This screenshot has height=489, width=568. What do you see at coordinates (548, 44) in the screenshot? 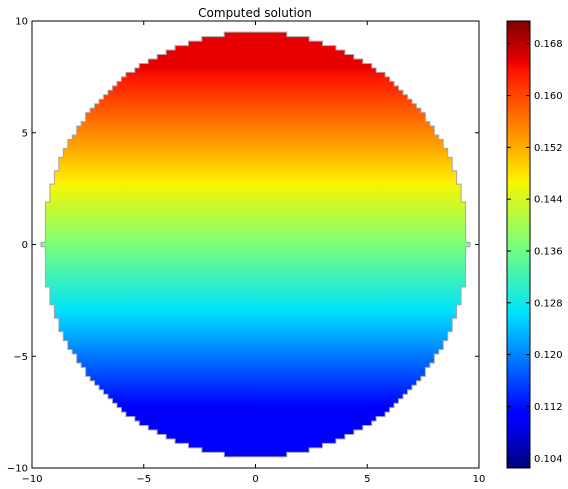
I see `colorbar-tick-label: 0.168` at bounding box center [548, 44].